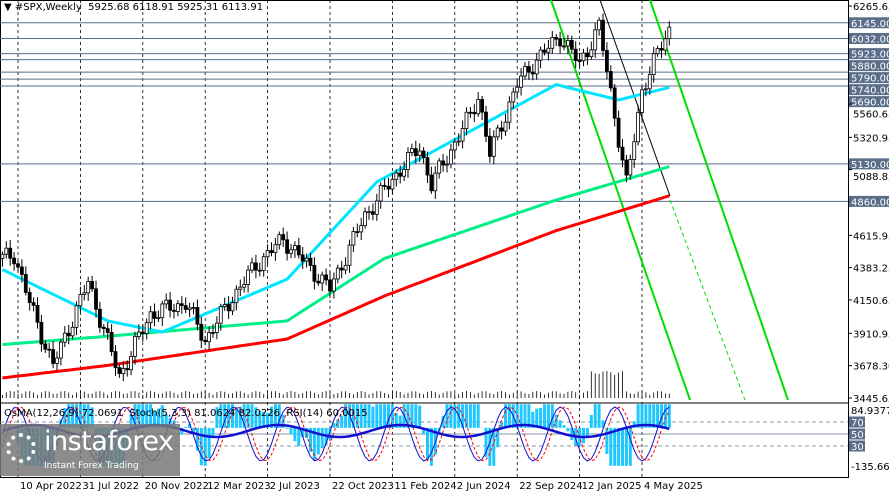 The height and width of the screenshot is (493, 889). What do you see at coordinates (869, 201) in the screenshot?
I see `level-tag` at bounding box center [869, 201].